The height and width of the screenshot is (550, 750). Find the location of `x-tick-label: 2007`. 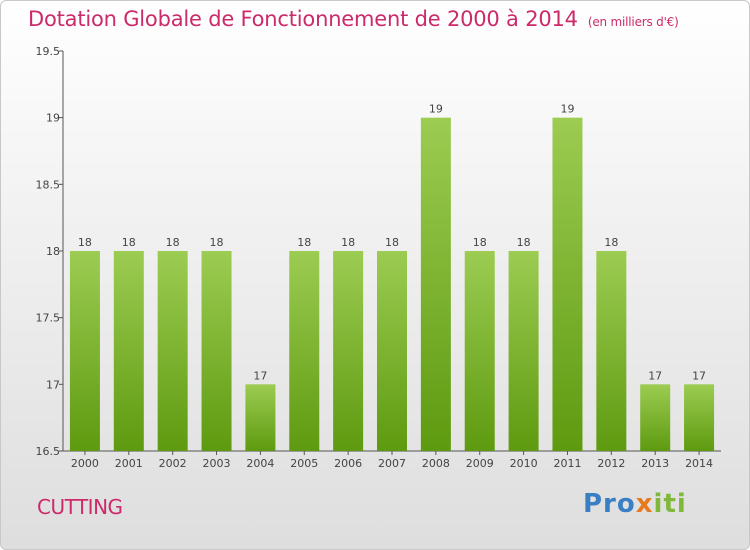

x-tick-label: 2007 is located at coordinates (392, 463).